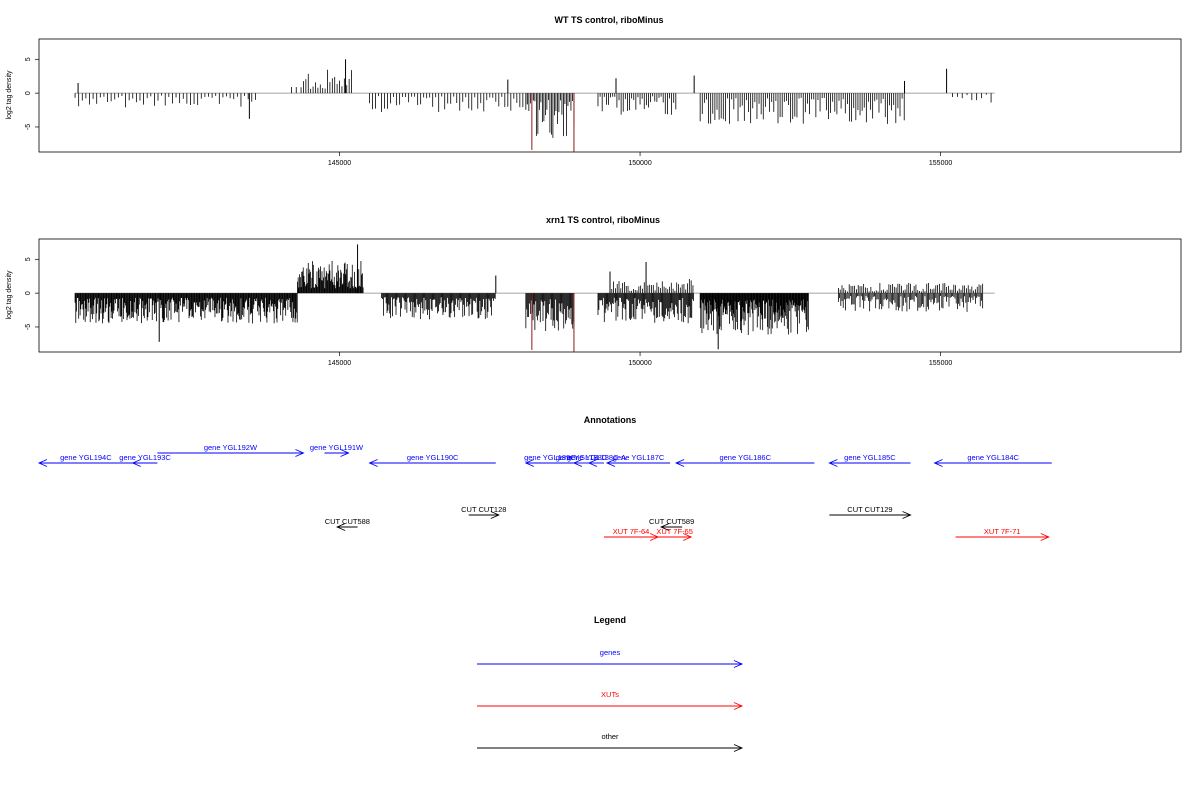 The width and height of the screenshot is (1200, 800). Describe the element at coordinates (433, 457) in the screenshot. I see `feature-label: gene YGL190C` at that location.